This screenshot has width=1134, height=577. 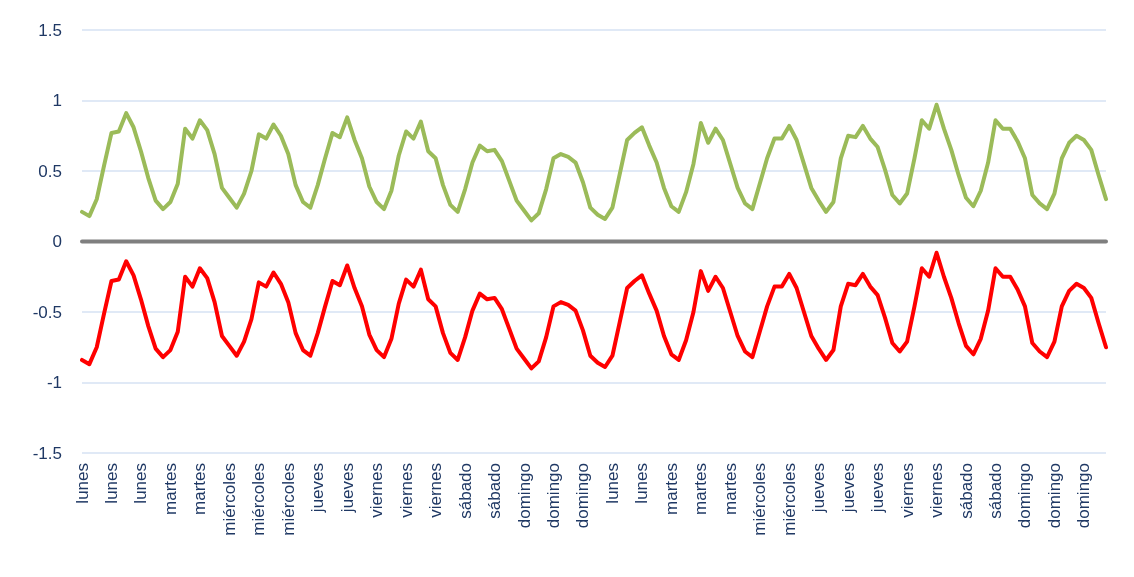 I want to click on y-tick-label: -1, so click(x=54, y=382).